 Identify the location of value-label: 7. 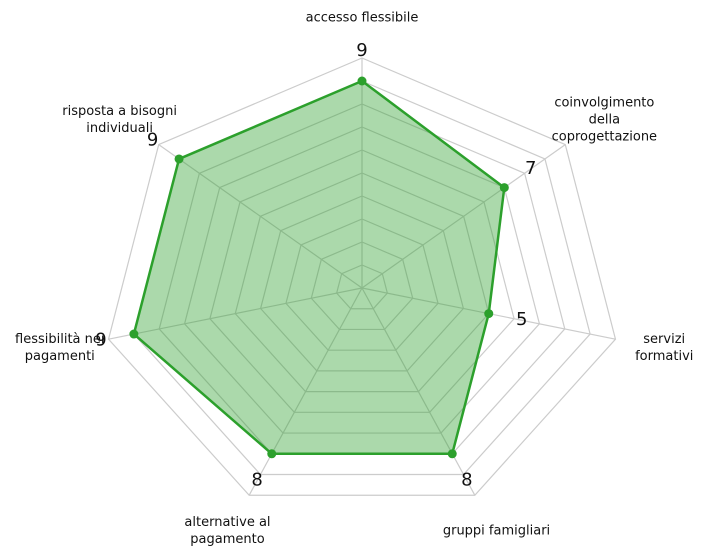
(530, 168).